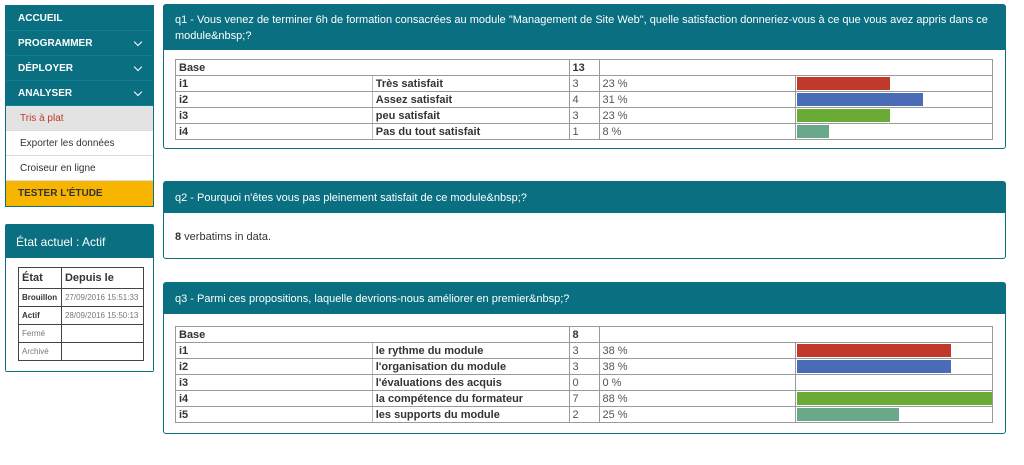 The height and width of the screenshot is (465, 1024). I want to click on nav-item-label: ANALYSER, so click(45, 93).